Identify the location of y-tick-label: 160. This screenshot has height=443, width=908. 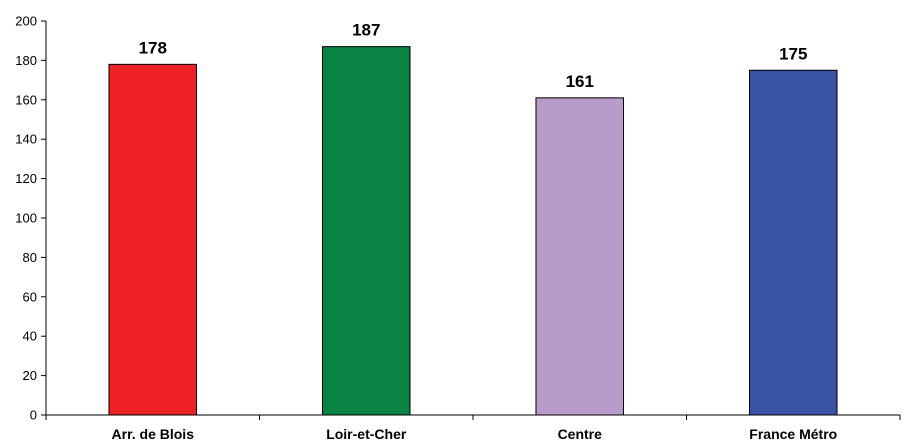
(26, 99).